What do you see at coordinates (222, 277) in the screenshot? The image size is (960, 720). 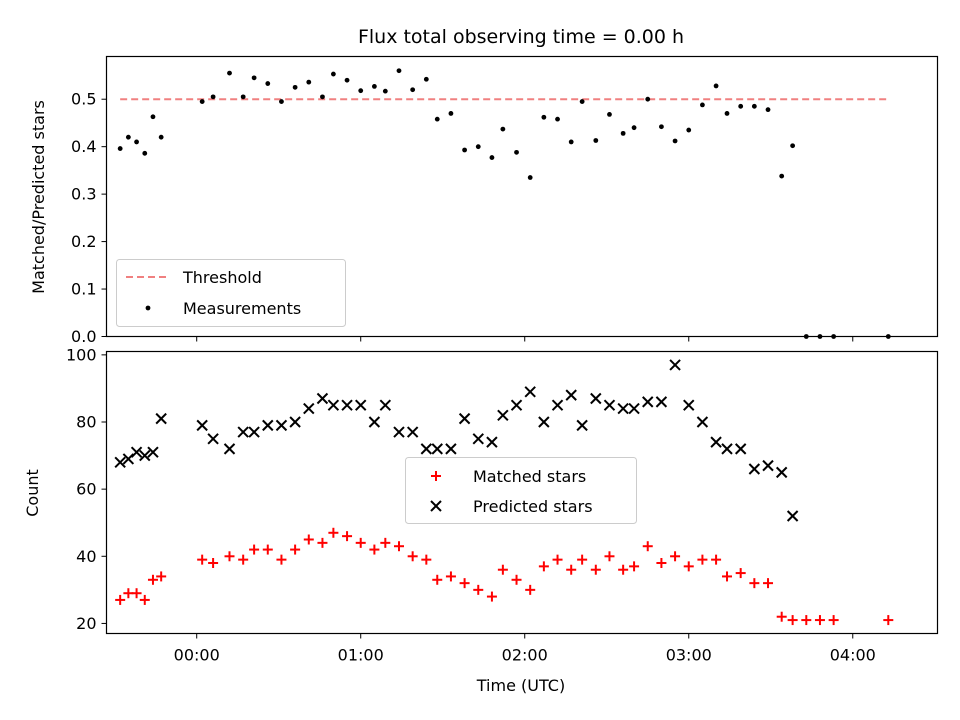 I see `legend-threshold-label: Threshold` at bounding box center [222, 277].